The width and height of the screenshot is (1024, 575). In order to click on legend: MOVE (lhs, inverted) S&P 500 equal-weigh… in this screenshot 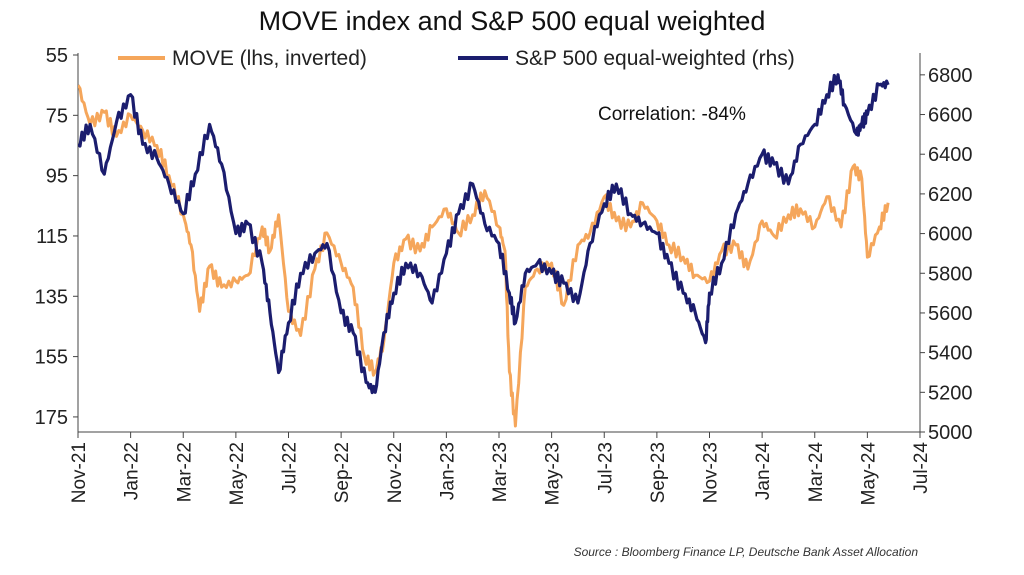, I will do `click(456, 58)`.